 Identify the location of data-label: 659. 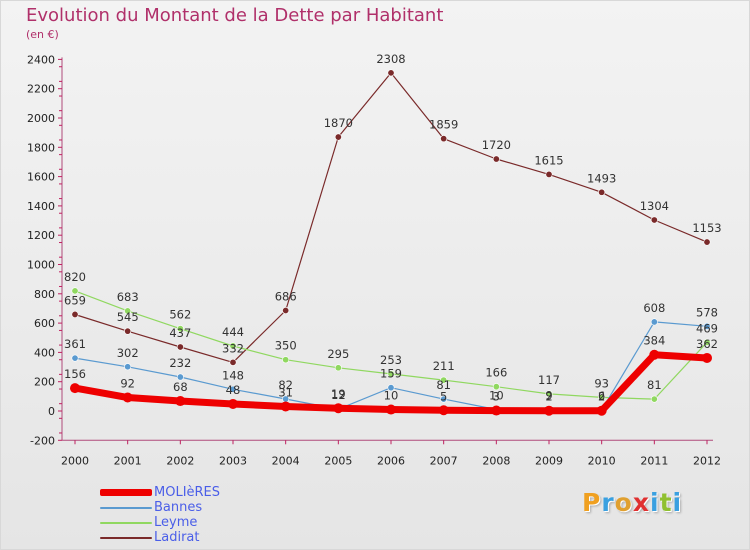
(75, 300).